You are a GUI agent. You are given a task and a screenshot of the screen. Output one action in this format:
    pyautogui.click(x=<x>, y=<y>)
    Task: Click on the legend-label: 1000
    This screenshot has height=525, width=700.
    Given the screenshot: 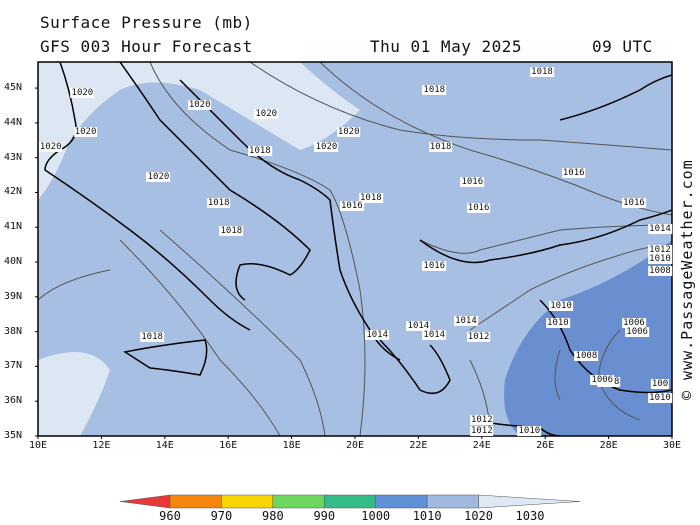 What is the action you would take?
    pyautogui.click(x=376, y=516)
    